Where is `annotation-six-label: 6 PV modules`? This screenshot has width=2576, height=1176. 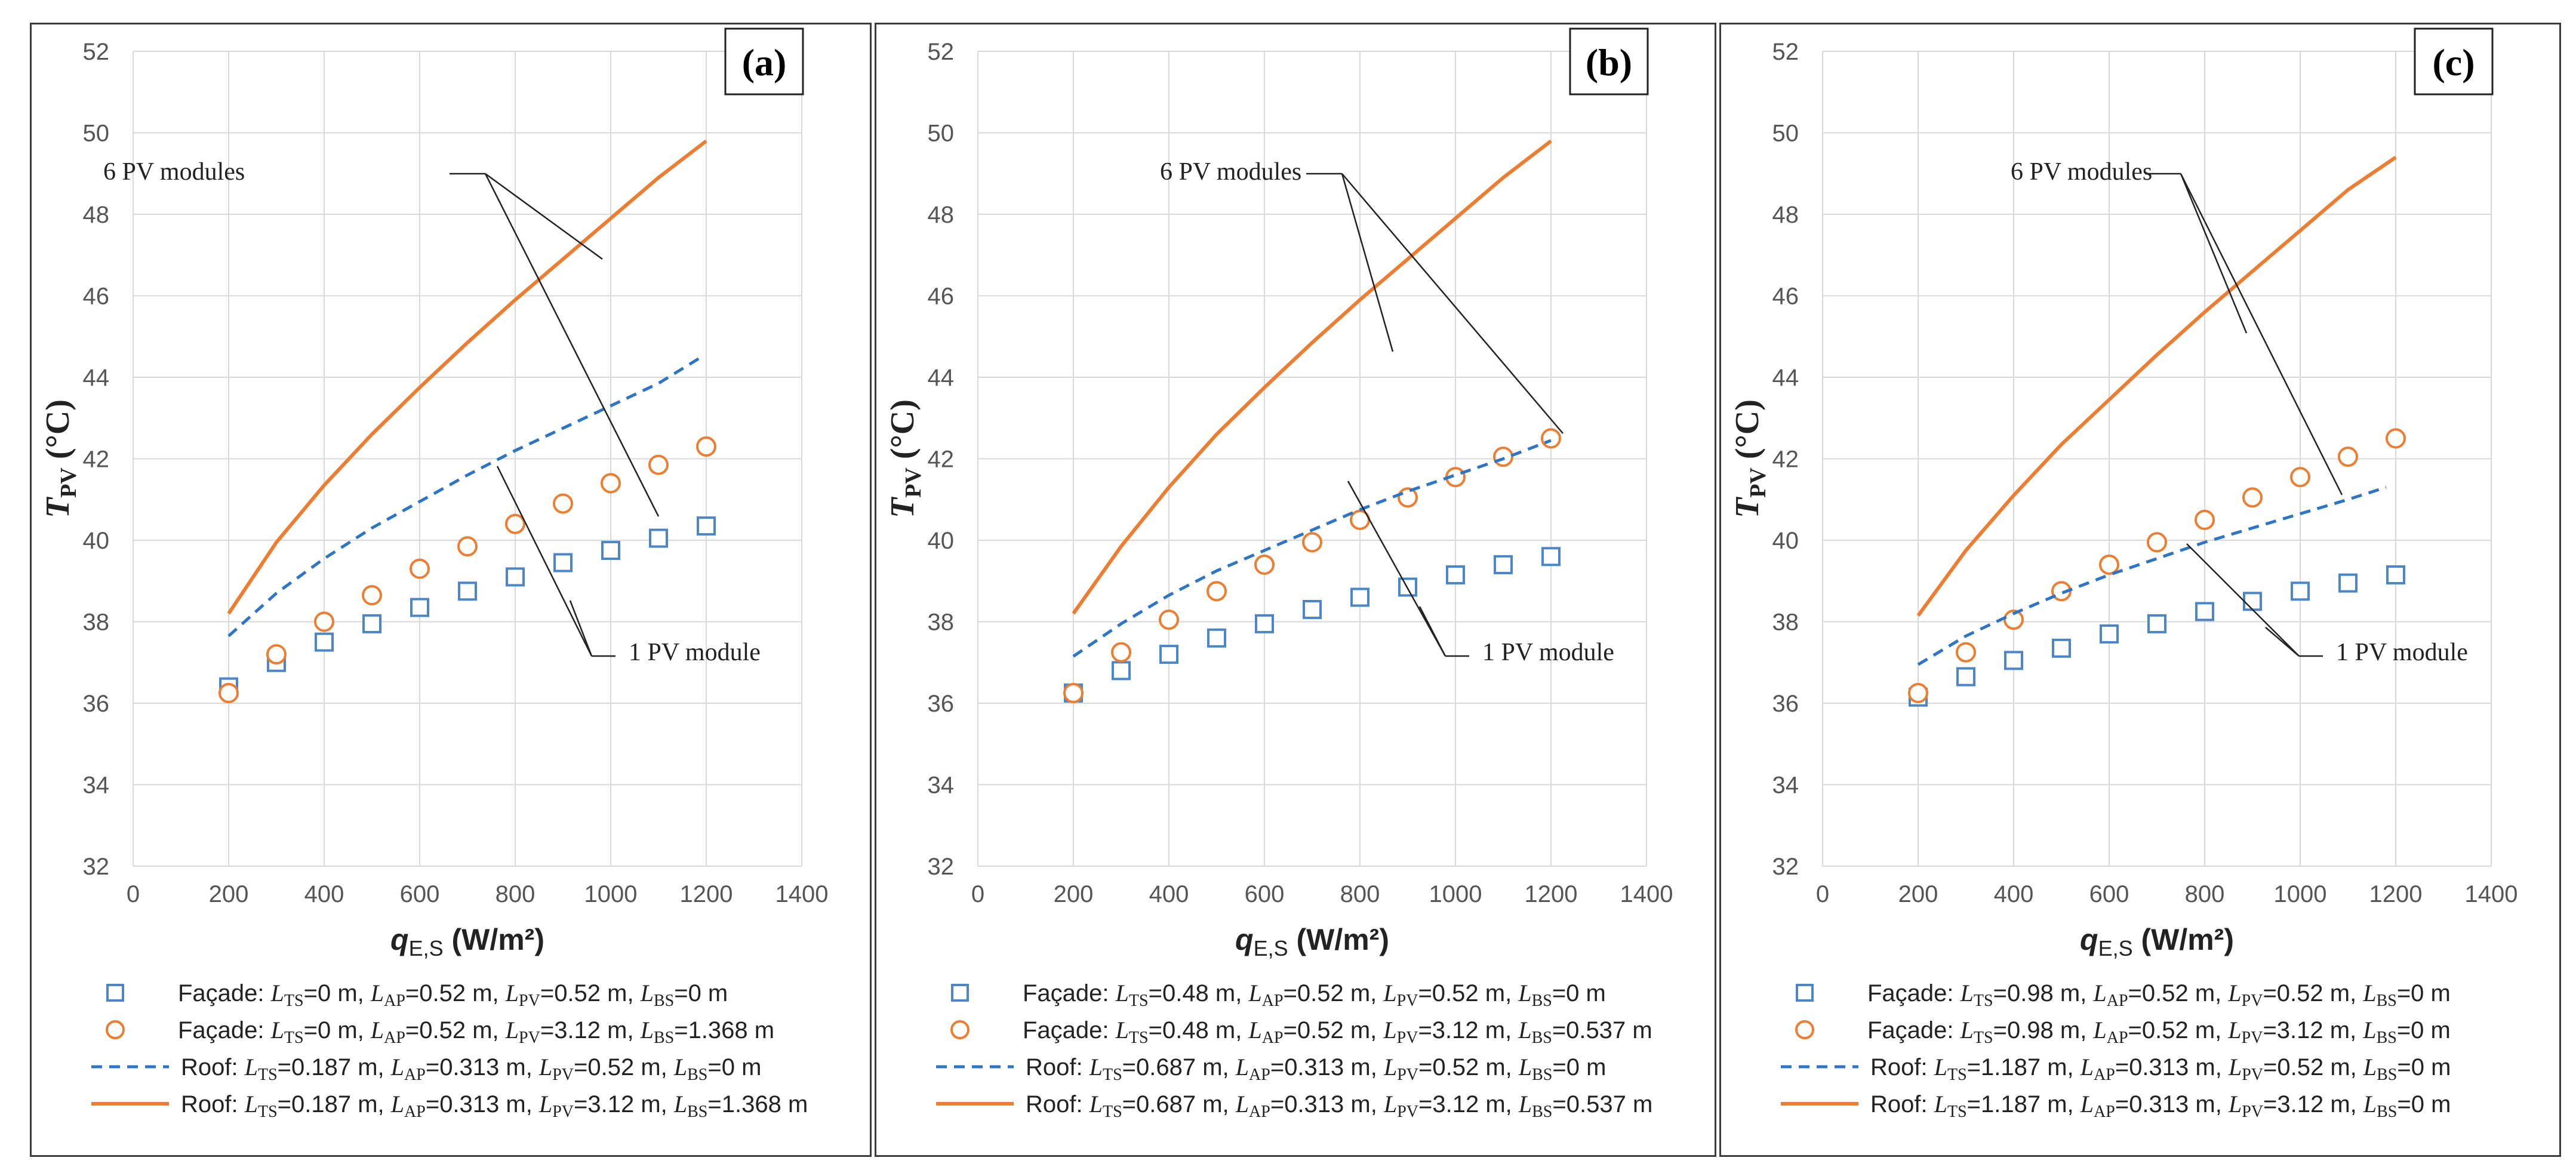
annotation-six-label: 6 PV modules is located at coordinates (2081, 172).